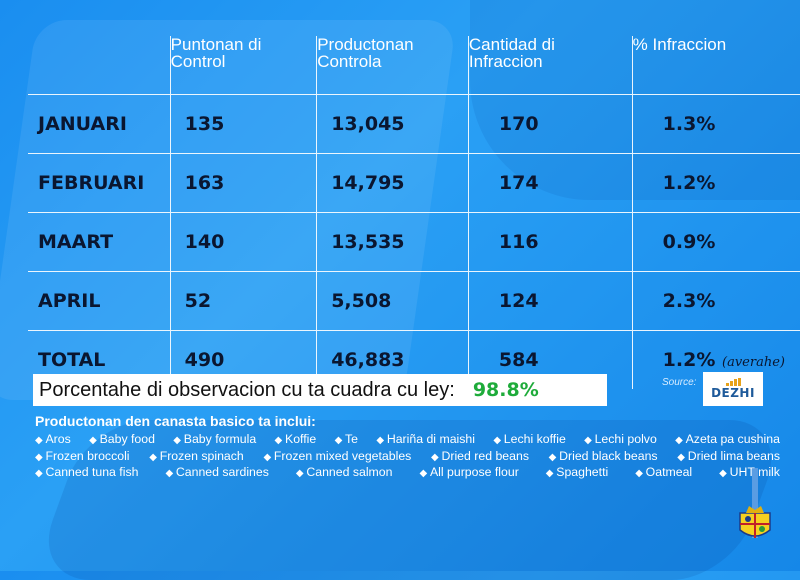  Describe the element at coordinates (243, 183) in the screenshot. I see `cell-puntonan: 163` at that location.